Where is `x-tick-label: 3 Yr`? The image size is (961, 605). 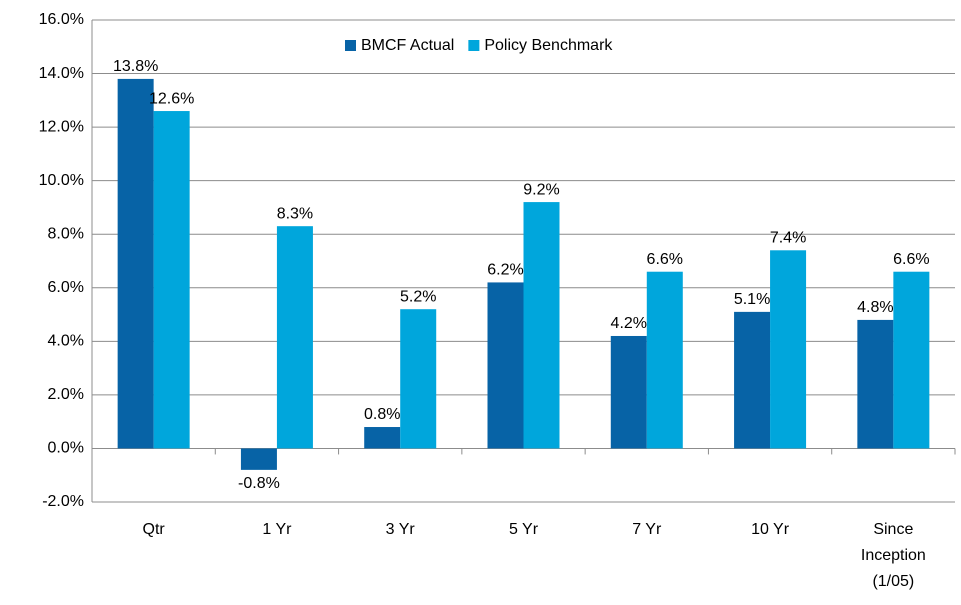
x-tick-label: 3 Yr is located at coordinates (401, 529).